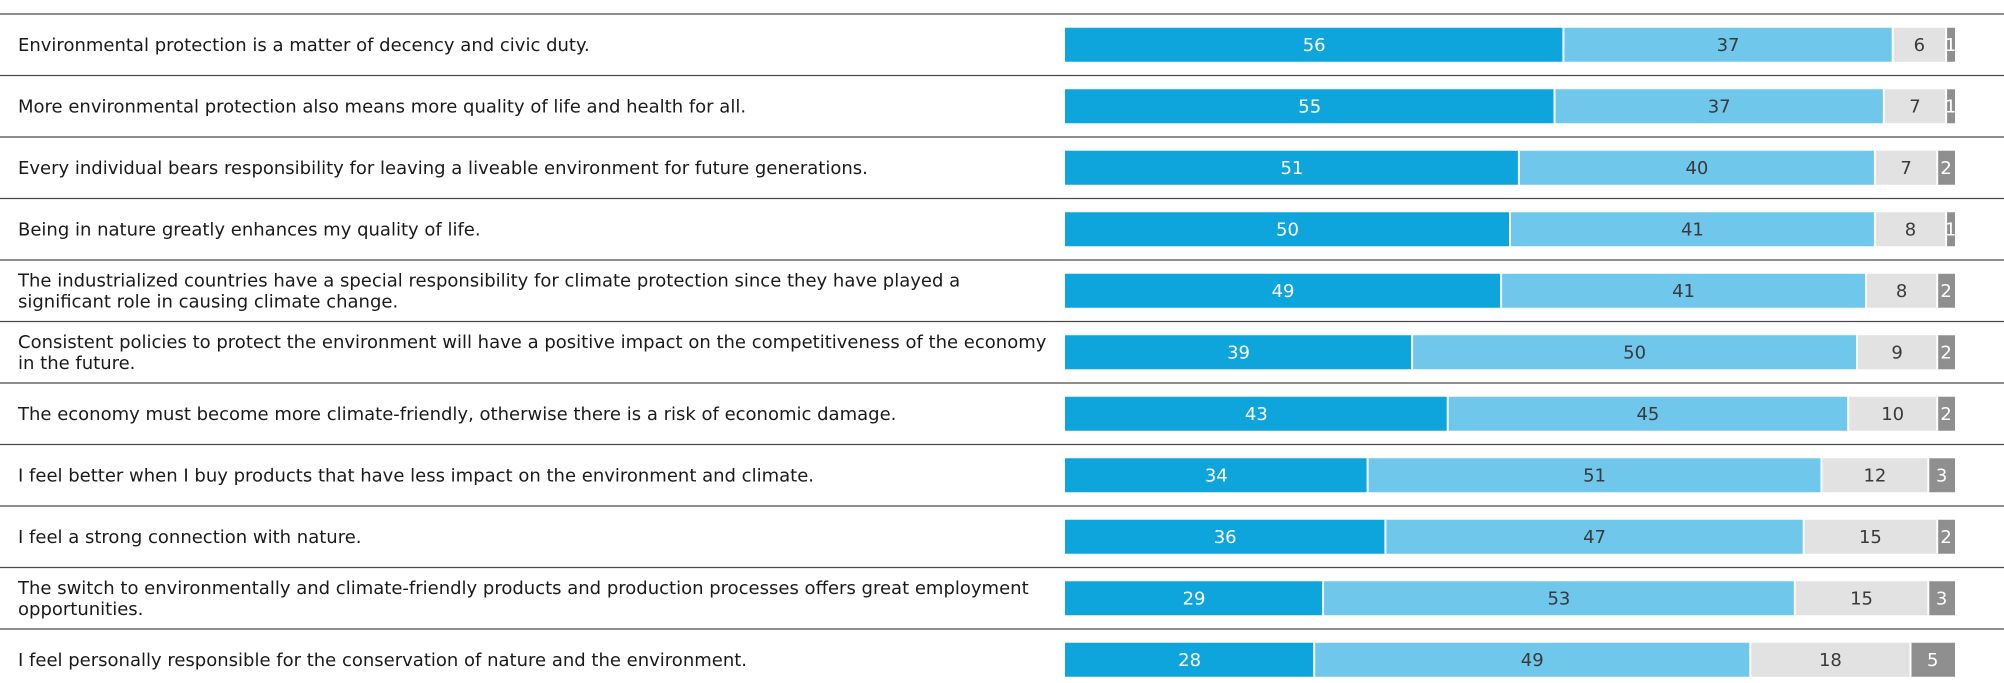  I want to click on data-label: 10, so click(1892, 414).